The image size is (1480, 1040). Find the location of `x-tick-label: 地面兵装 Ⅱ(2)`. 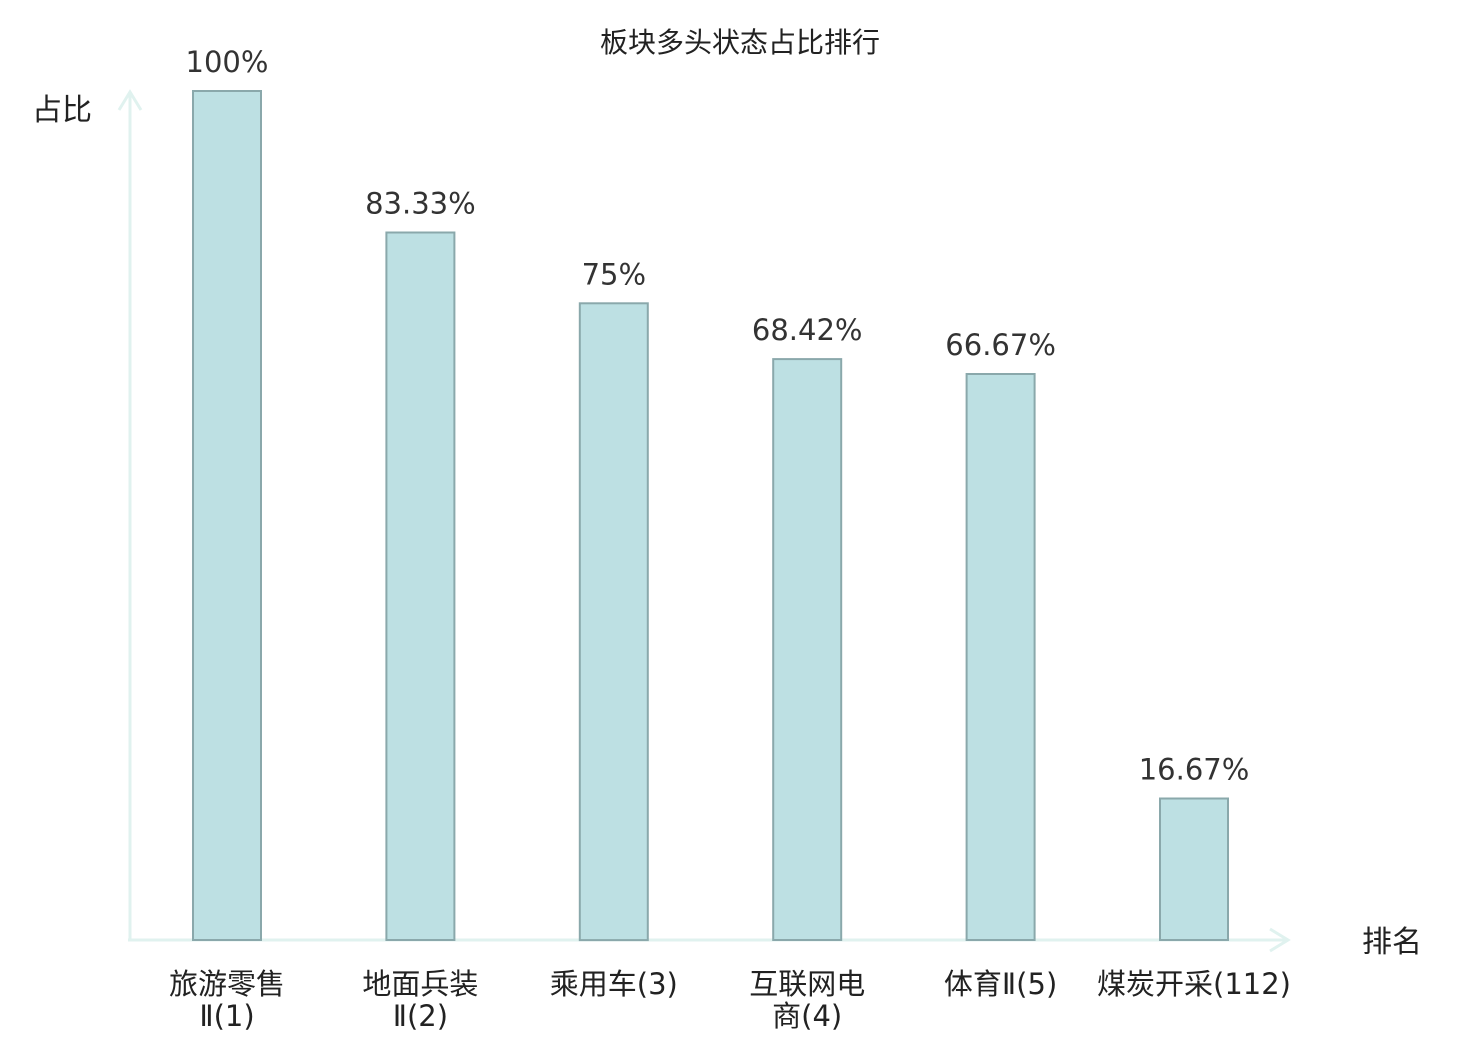

x-tick-label: 地面兵装 Ⅱ(2) is located at coordinates (420, 1000).